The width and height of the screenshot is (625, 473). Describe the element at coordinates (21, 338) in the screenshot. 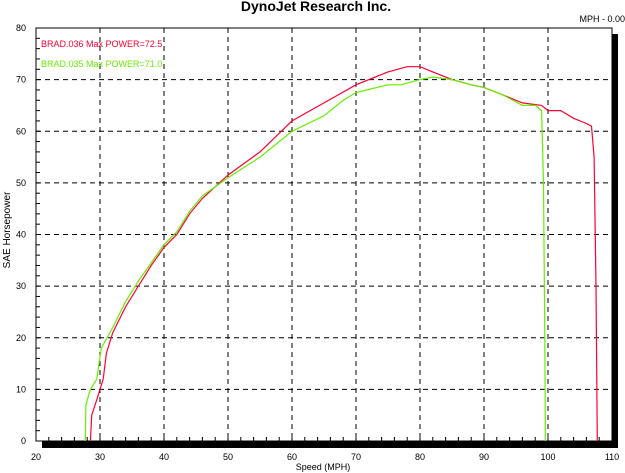

I see `y-tick-label: 20` at that location.